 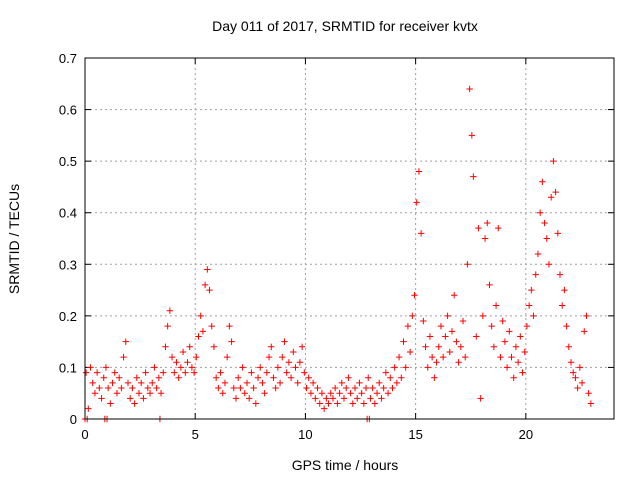 I want to click on y-axis-label: SRMTID / TECUs, so click(x=14, y=239).